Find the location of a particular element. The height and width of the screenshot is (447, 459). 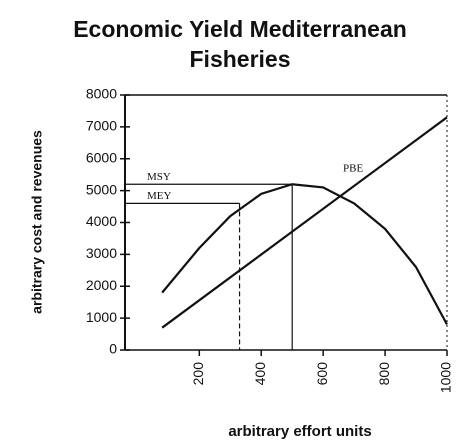

y-tick-label: 2000 is located at coordinates (101, 285).